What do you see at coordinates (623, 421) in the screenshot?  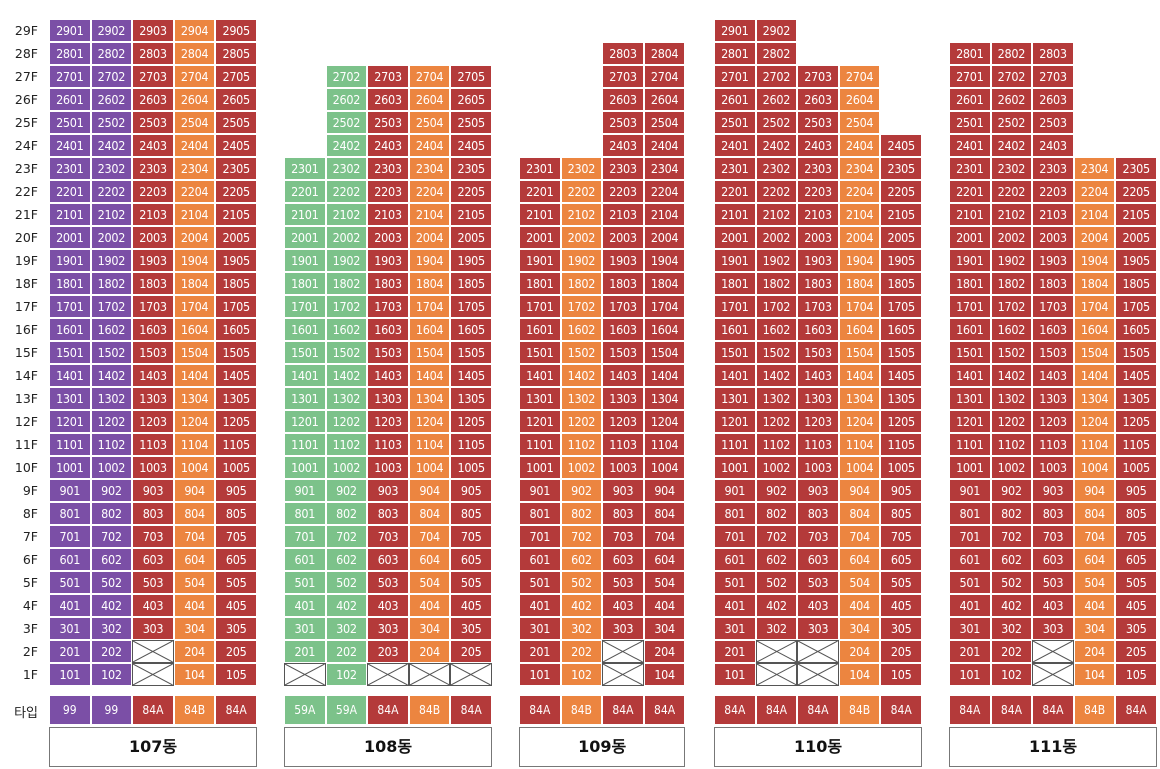 I see `unit-cell: 1203` at bounding box center [623, 421].